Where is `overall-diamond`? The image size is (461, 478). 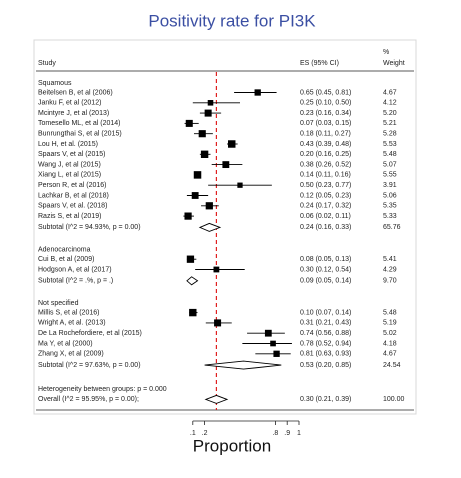
overall-diamond is located at coordinates (216, 399).